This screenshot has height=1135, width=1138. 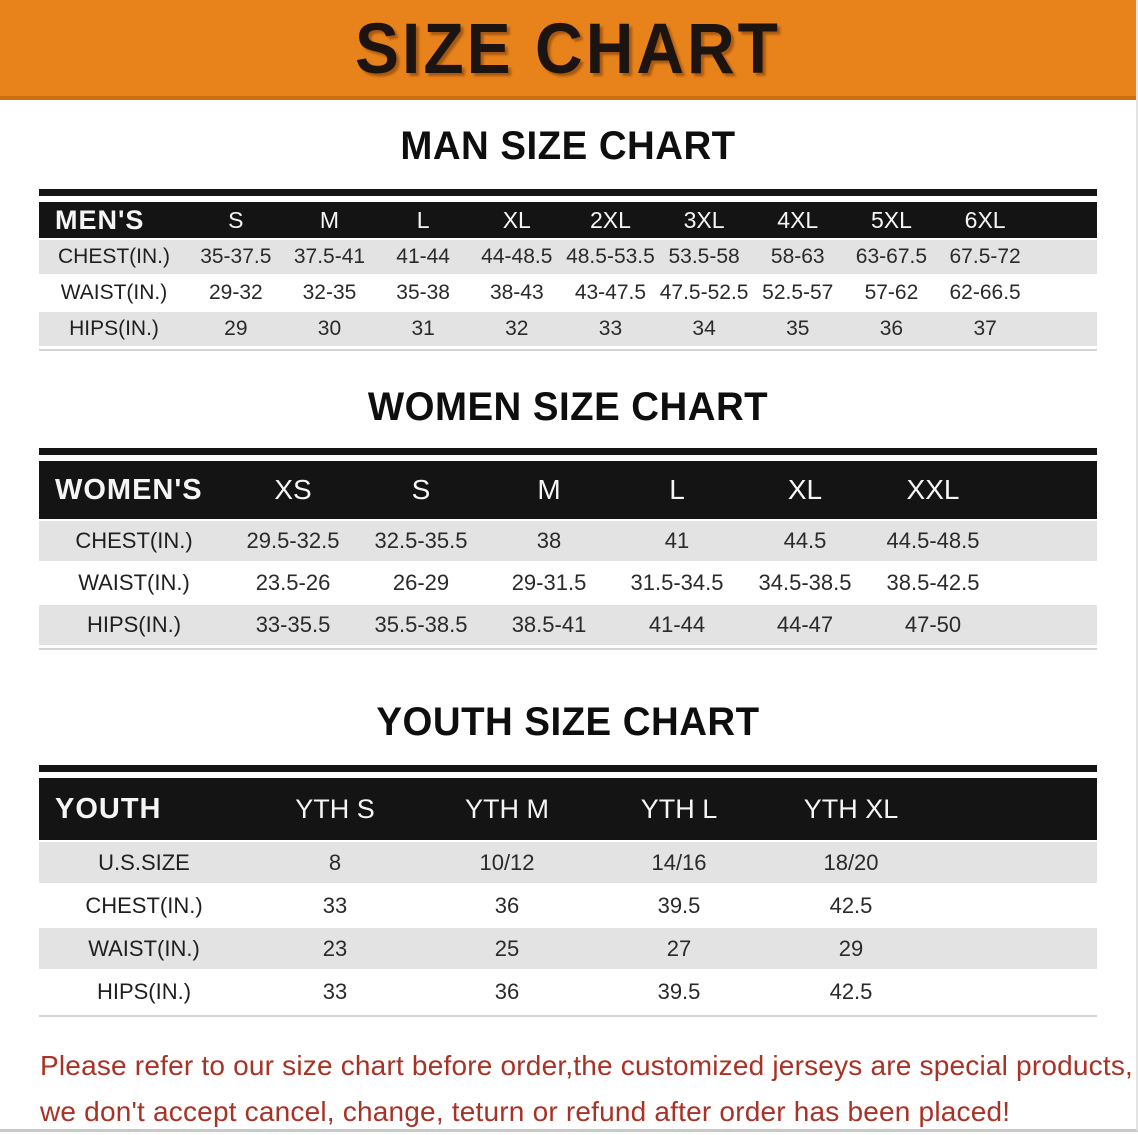 I want to click on cell: 44.5, so click(x=805, y=541).